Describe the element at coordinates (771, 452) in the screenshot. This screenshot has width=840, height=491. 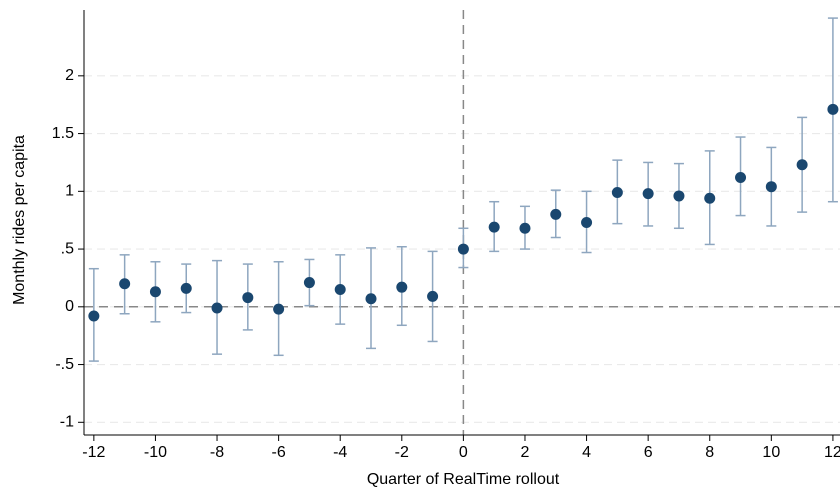
I see `x-tick-label: 10` at that location.